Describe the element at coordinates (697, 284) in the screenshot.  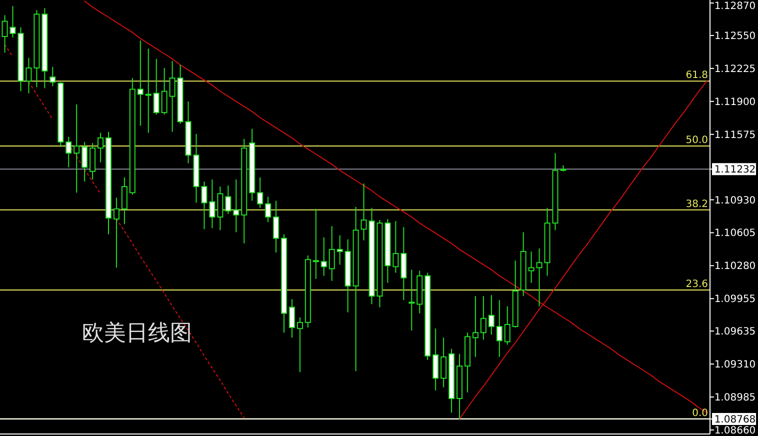
I see `annotation: 23.6` at that location.